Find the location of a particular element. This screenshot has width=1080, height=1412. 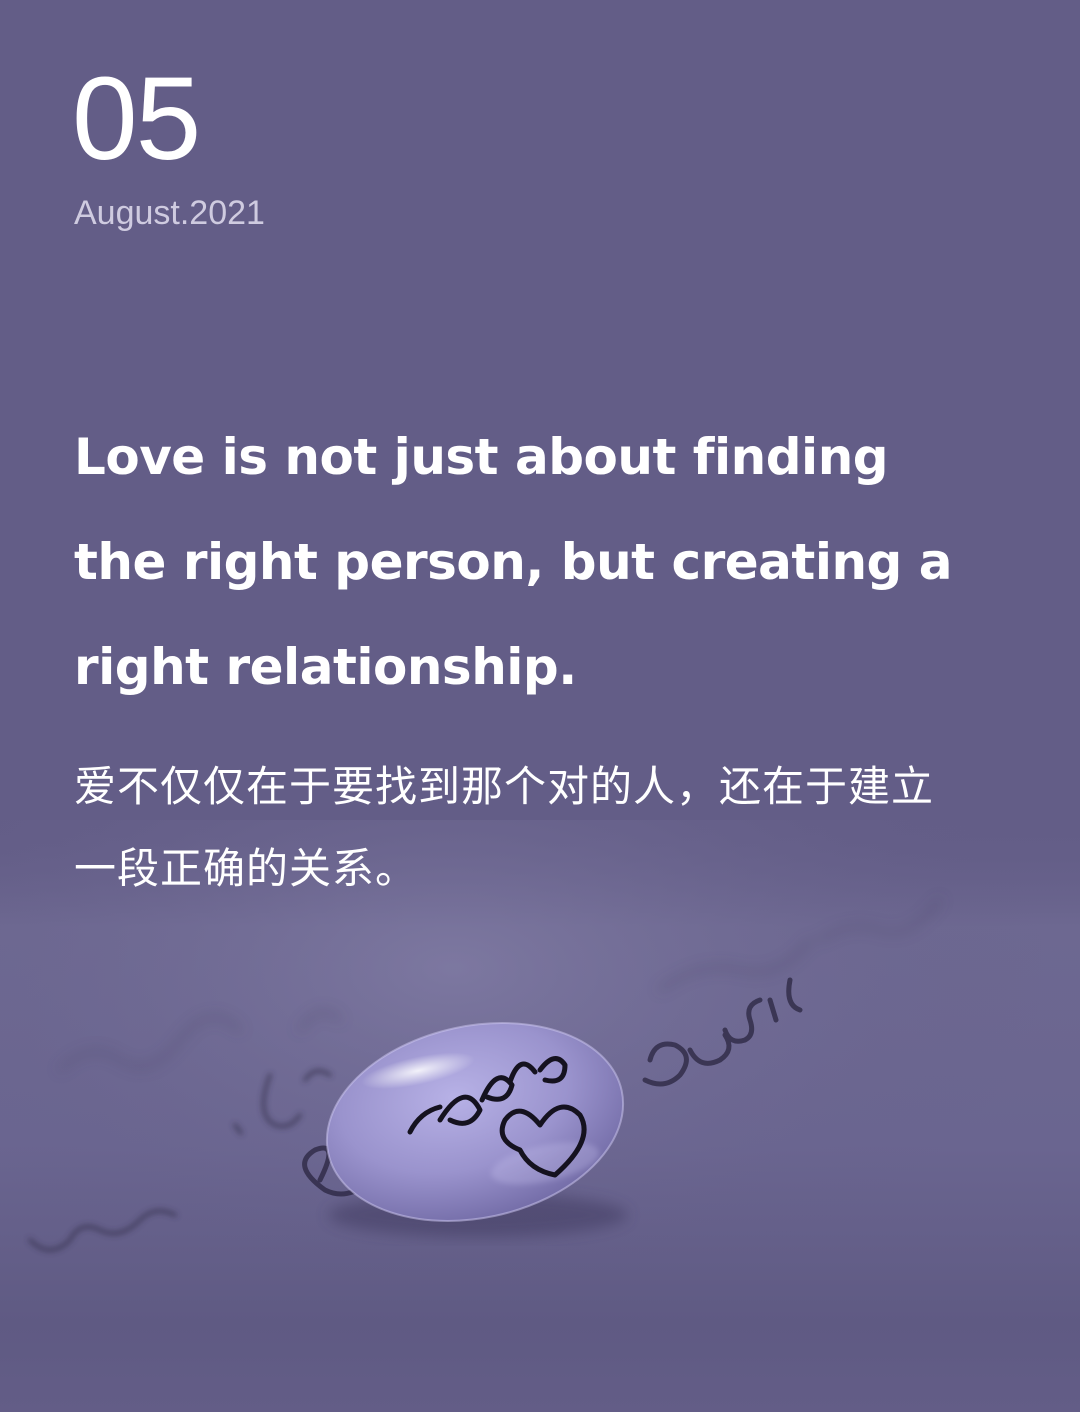

date-day: 05 is located at coordinates (136, 119).